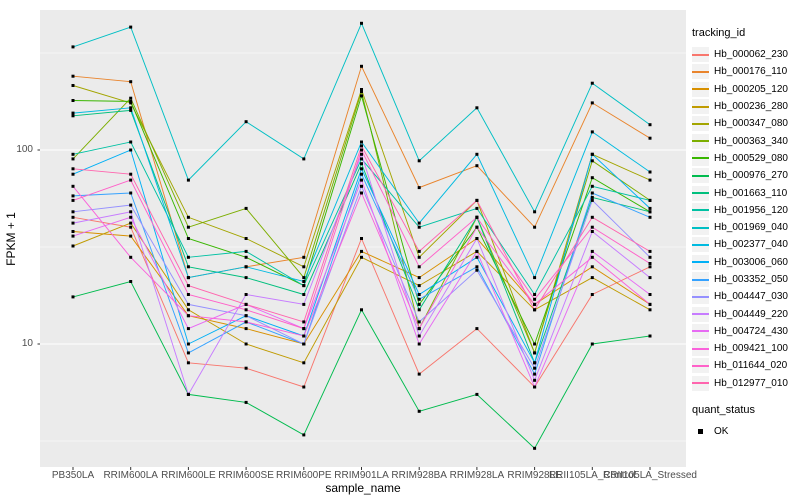 This screenshot has width=800, height=500. What do you see at coordinates (73, 475) in the screenshot?
I see `x-tick-label: PB350LA` at bounding box center [73, 475].